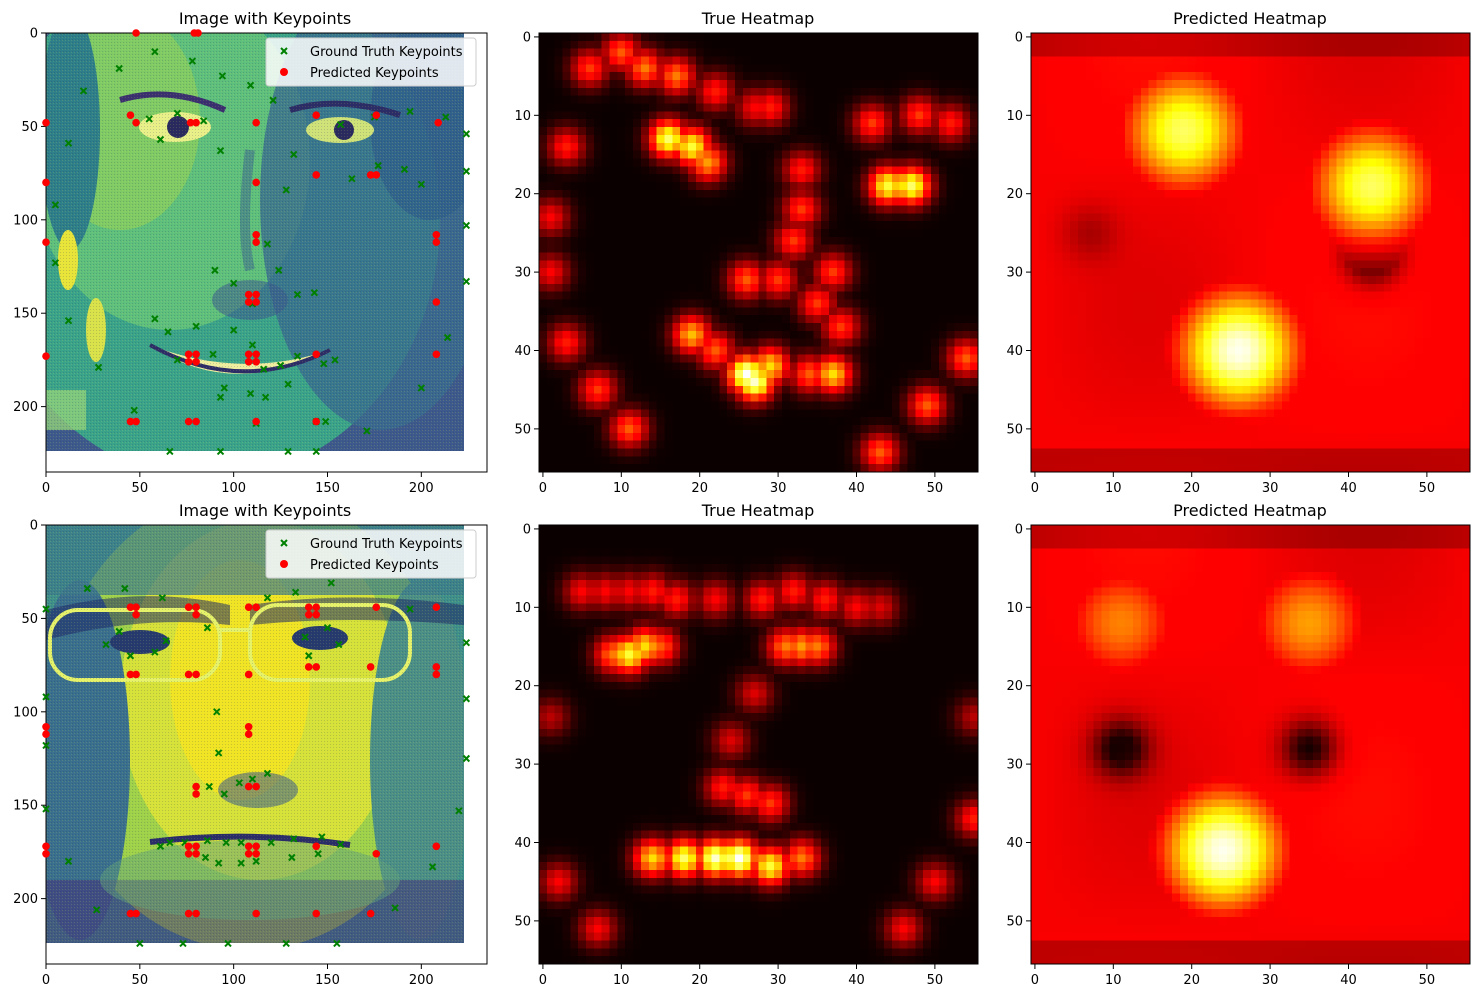 The image size is (1479, 998). What do you see at coordinates (1191, 488) in the screenshot?
I see `x-tick-label: 20` at bounding box center [1191, 488].